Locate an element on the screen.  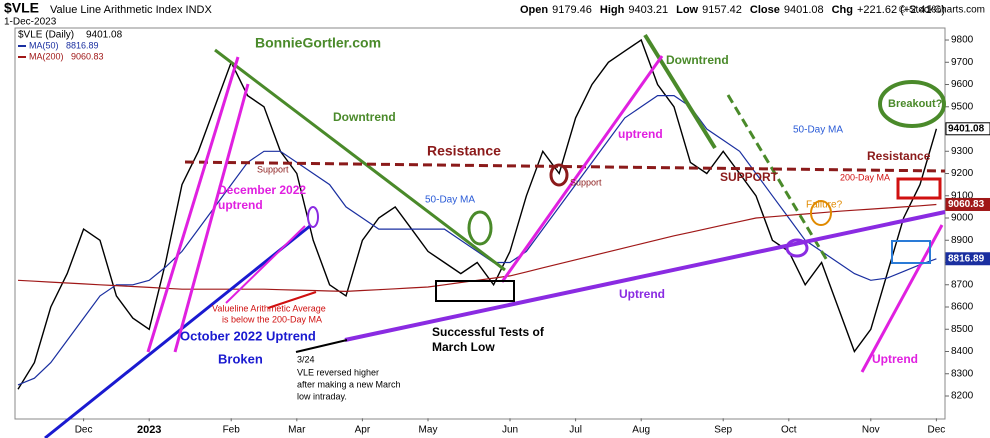
ohlc-value: 9403.21 is located at coordinates (648, 10).